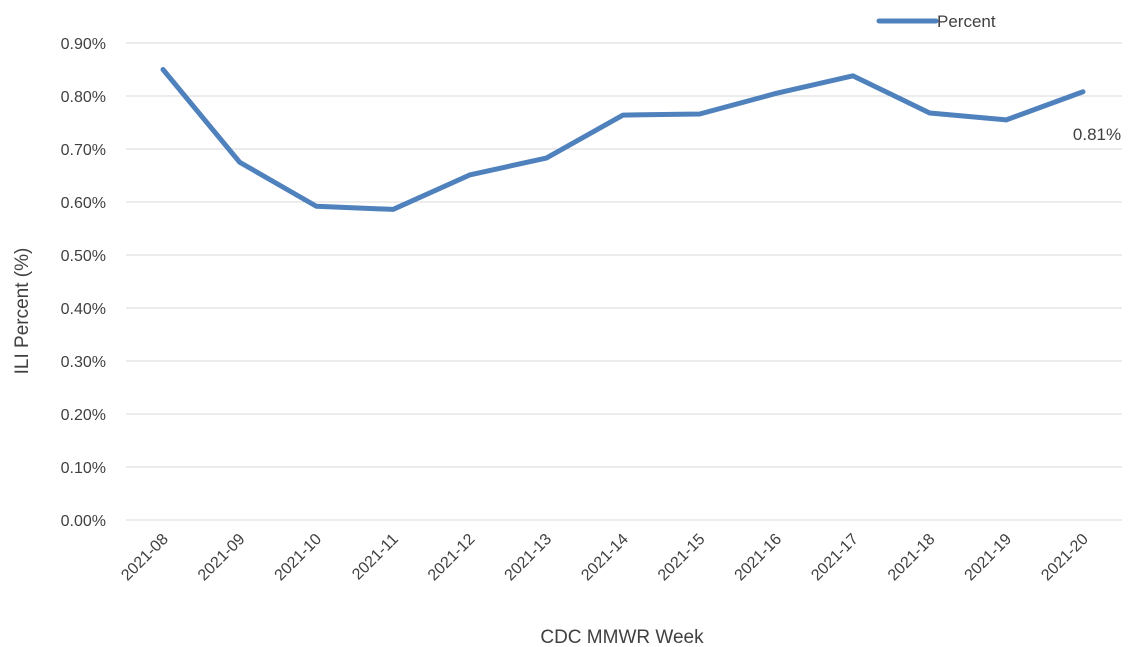 This screenshot has height=647, width=1129. I want to click on legend-label-percent: Percent, so click(966, 21).